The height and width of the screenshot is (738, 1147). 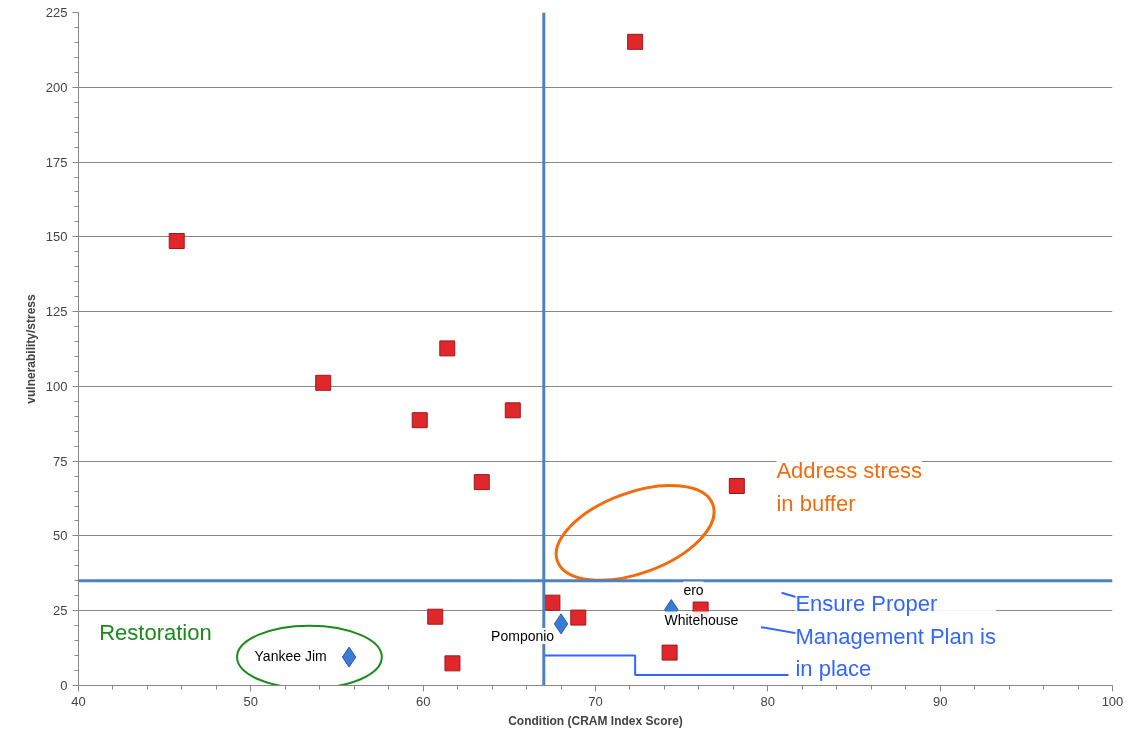 I want to click on annotation: ero, so click(x=693, y=589).